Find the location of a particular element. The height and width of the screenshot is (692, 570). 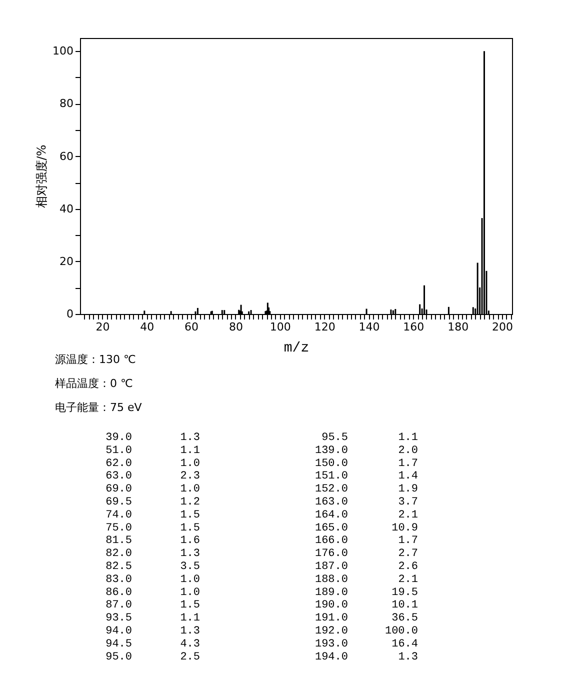

x-tick-label: 180 is located at coordinates (458, 327).